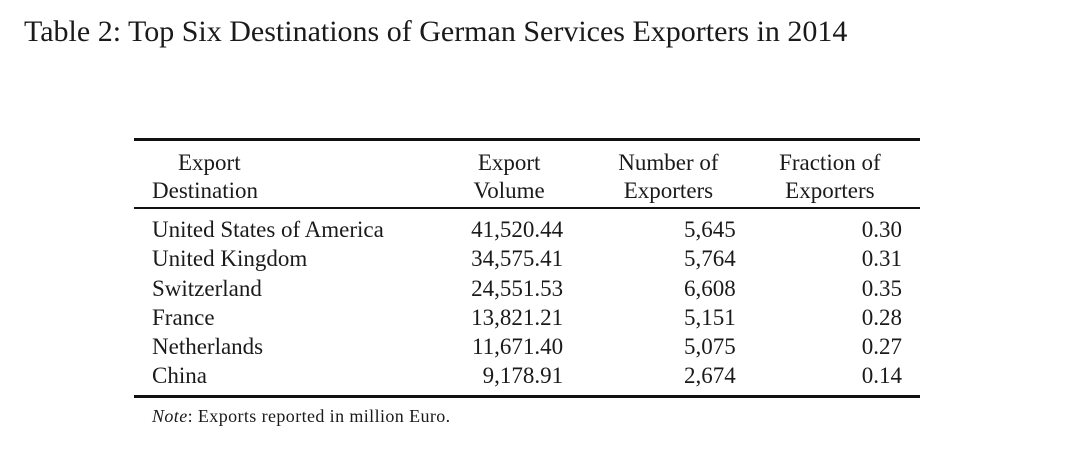  What do you see at coordinates (881, 259) in the screenshot?
I see `cell-fraction: 0.31` at bounding box center [881, 259].